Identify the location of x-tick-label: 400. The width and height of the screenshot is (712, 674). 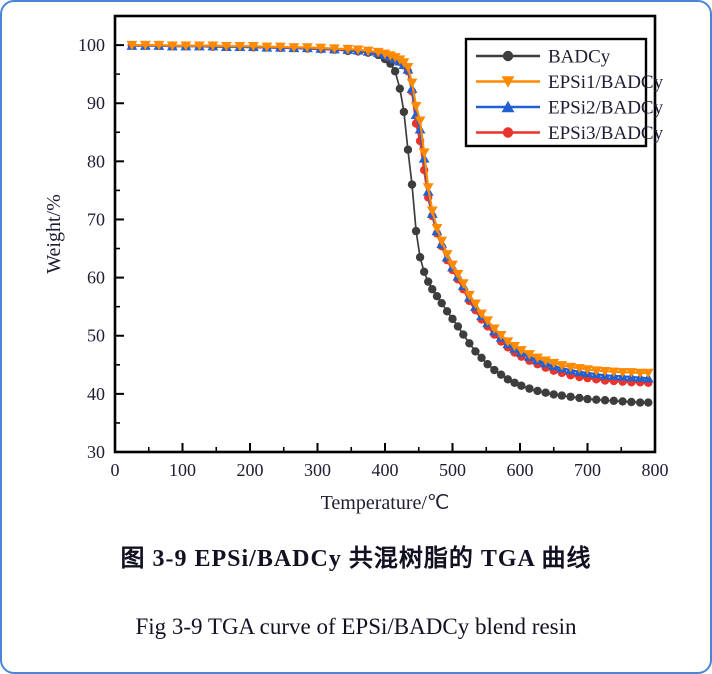
(385, 470).